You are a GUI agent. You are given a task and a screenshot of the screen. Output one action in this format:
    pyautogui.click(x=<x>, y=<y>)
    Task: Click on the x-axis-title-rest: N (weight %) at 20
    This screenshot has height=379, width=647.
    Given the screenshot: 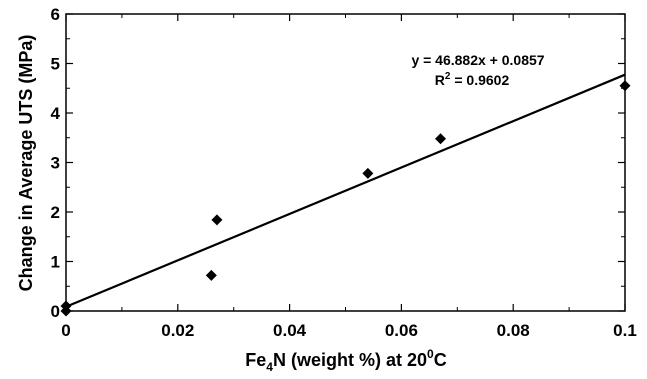 What is the action you would take?
    pyautogui.click(x=350, y=360)
    